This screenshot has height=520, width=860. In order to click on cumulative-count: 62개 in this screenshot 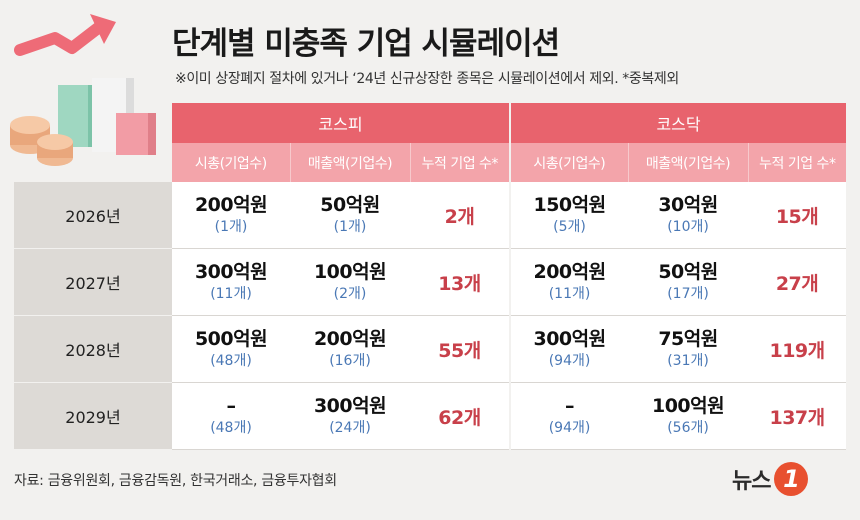, I will do `click(459, 417)`.